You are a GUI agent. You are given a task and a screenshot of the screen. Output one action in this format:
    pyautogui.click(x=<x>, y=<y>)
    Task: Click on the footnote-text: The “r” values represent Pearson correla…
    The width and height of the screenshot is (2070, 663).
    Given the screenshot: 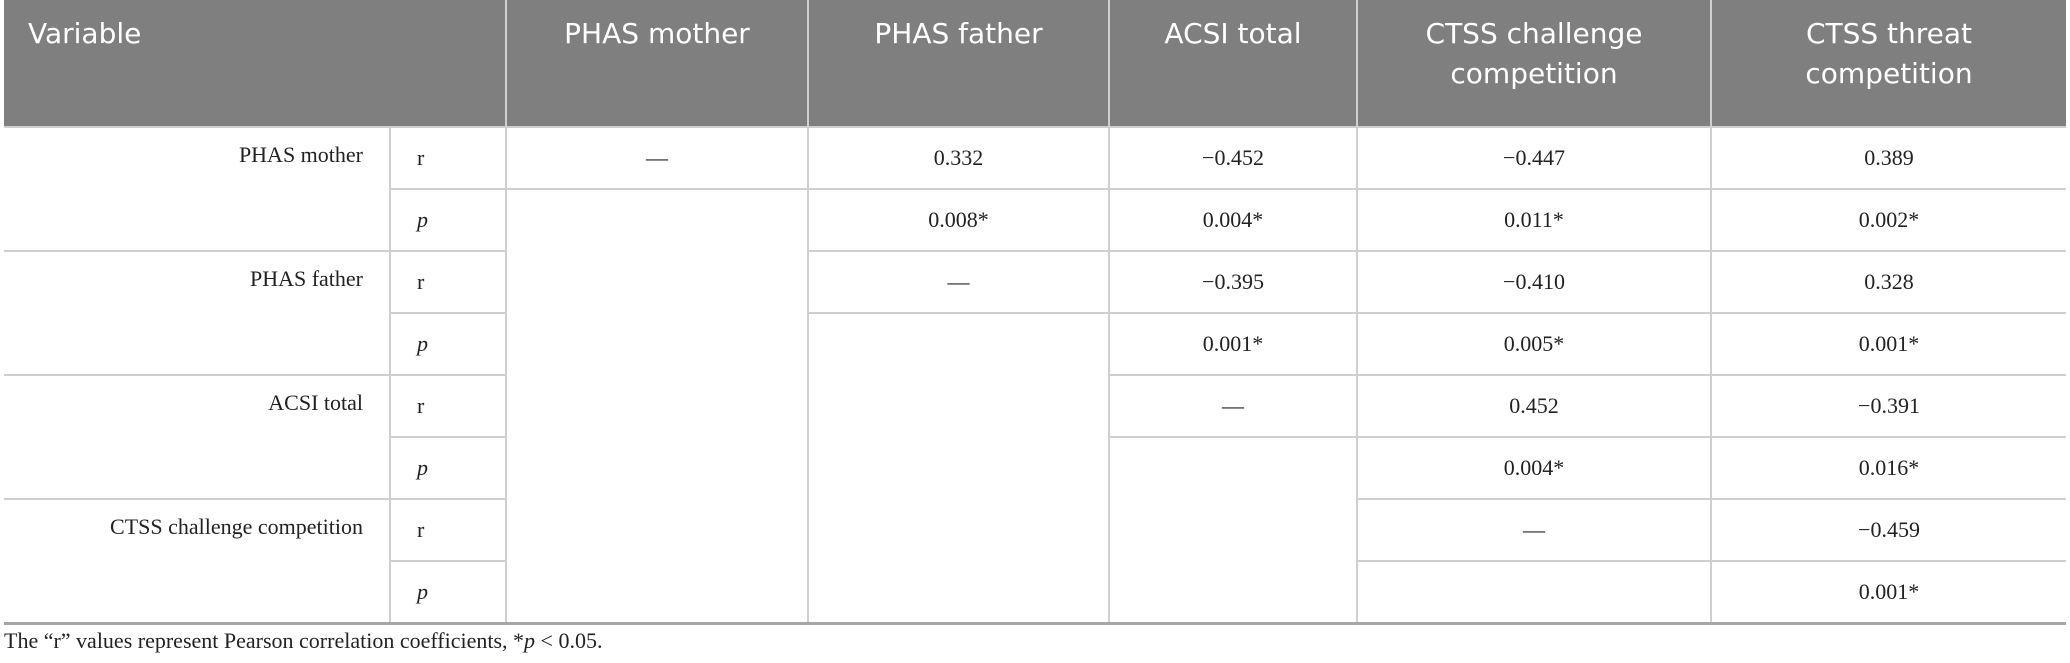 What is the action you would take?
    pyautogui.click(x=264, y=640)
    